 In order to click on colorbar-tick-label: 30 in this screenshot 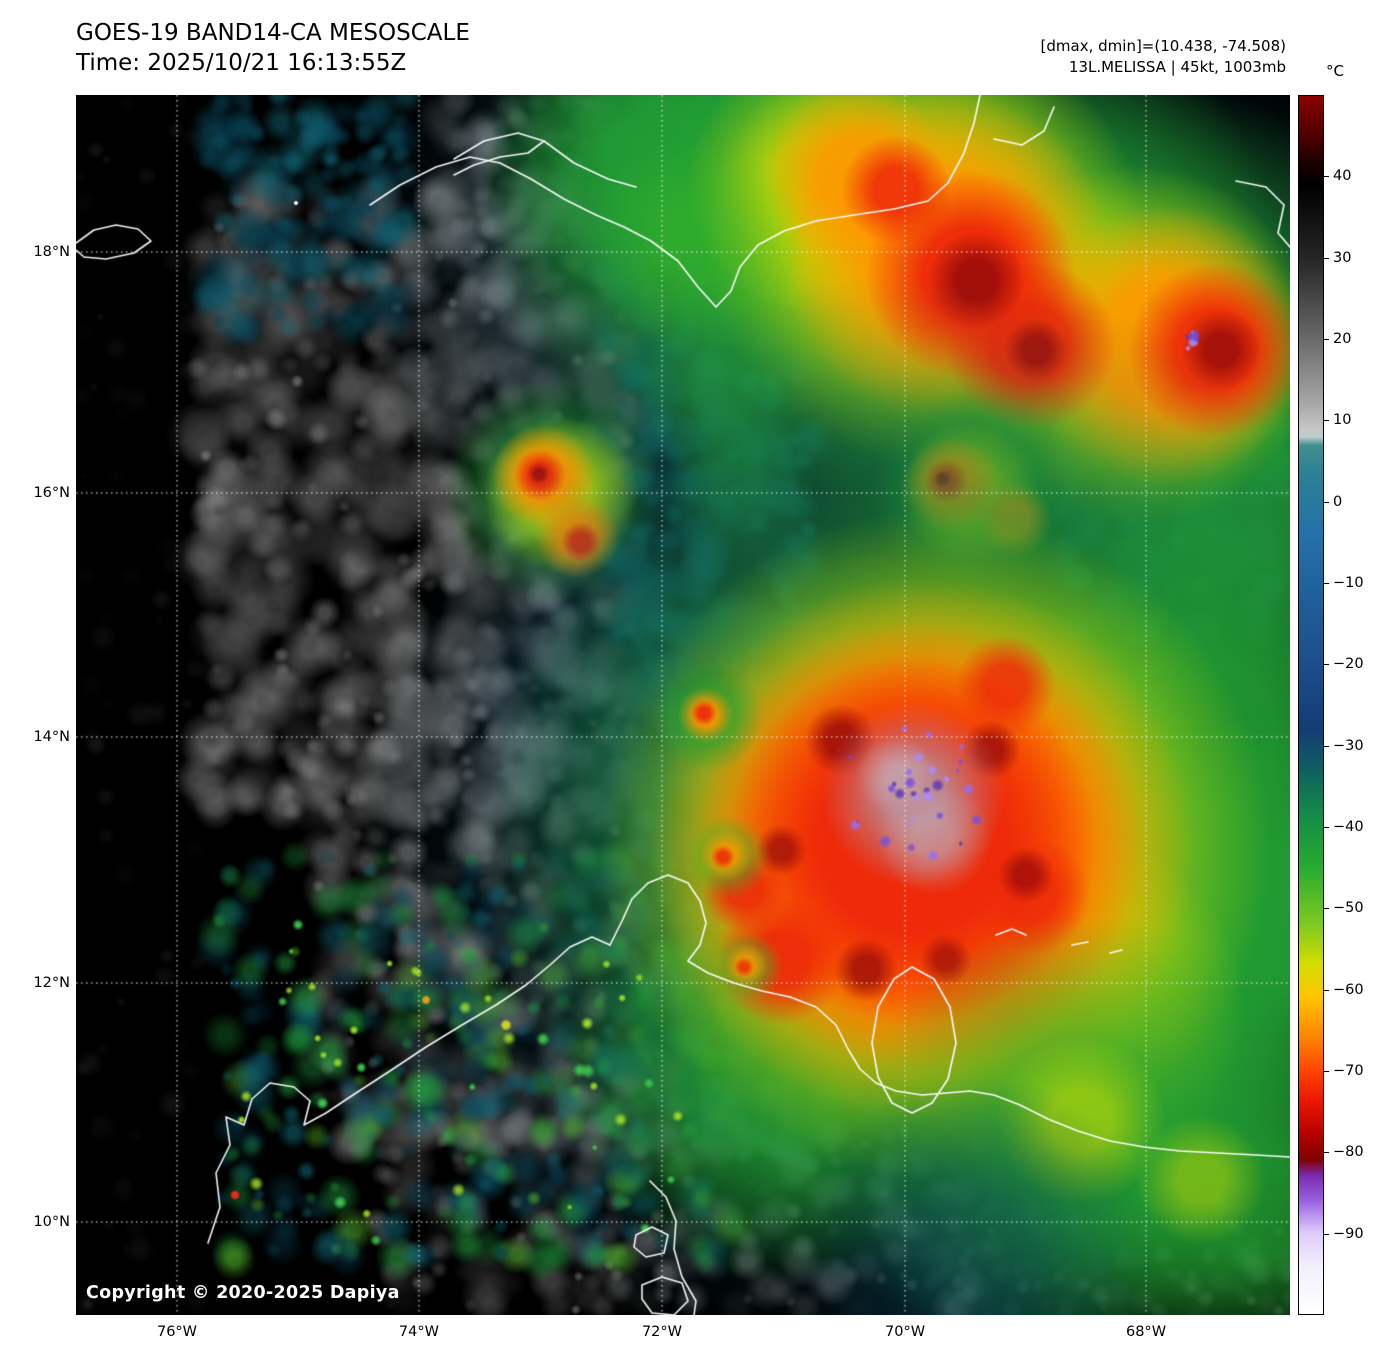, I will do `click(1342, 257)`.